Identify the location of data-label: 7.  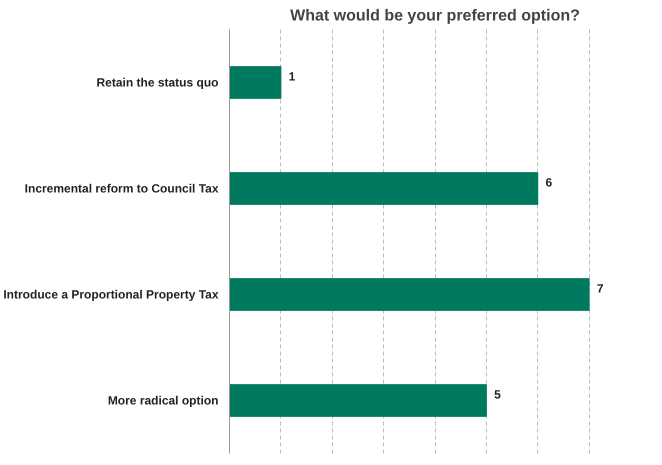
(600, 289).